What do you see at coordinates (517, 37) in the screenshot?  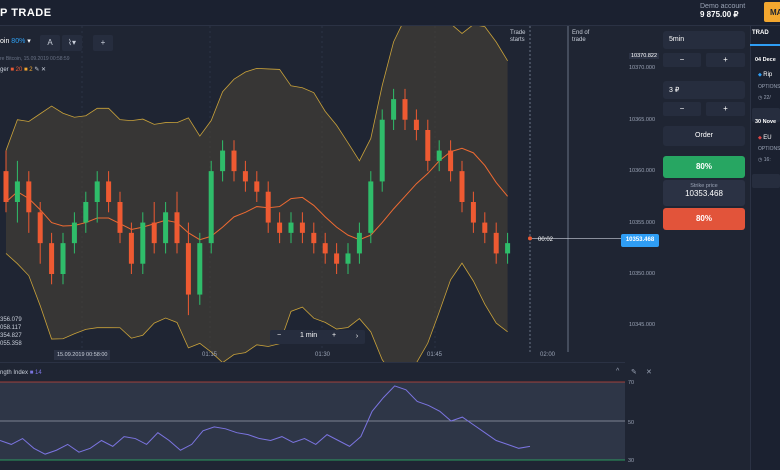 I see `trade-starts-label: Trade starts` at bounding box center [517, 37].